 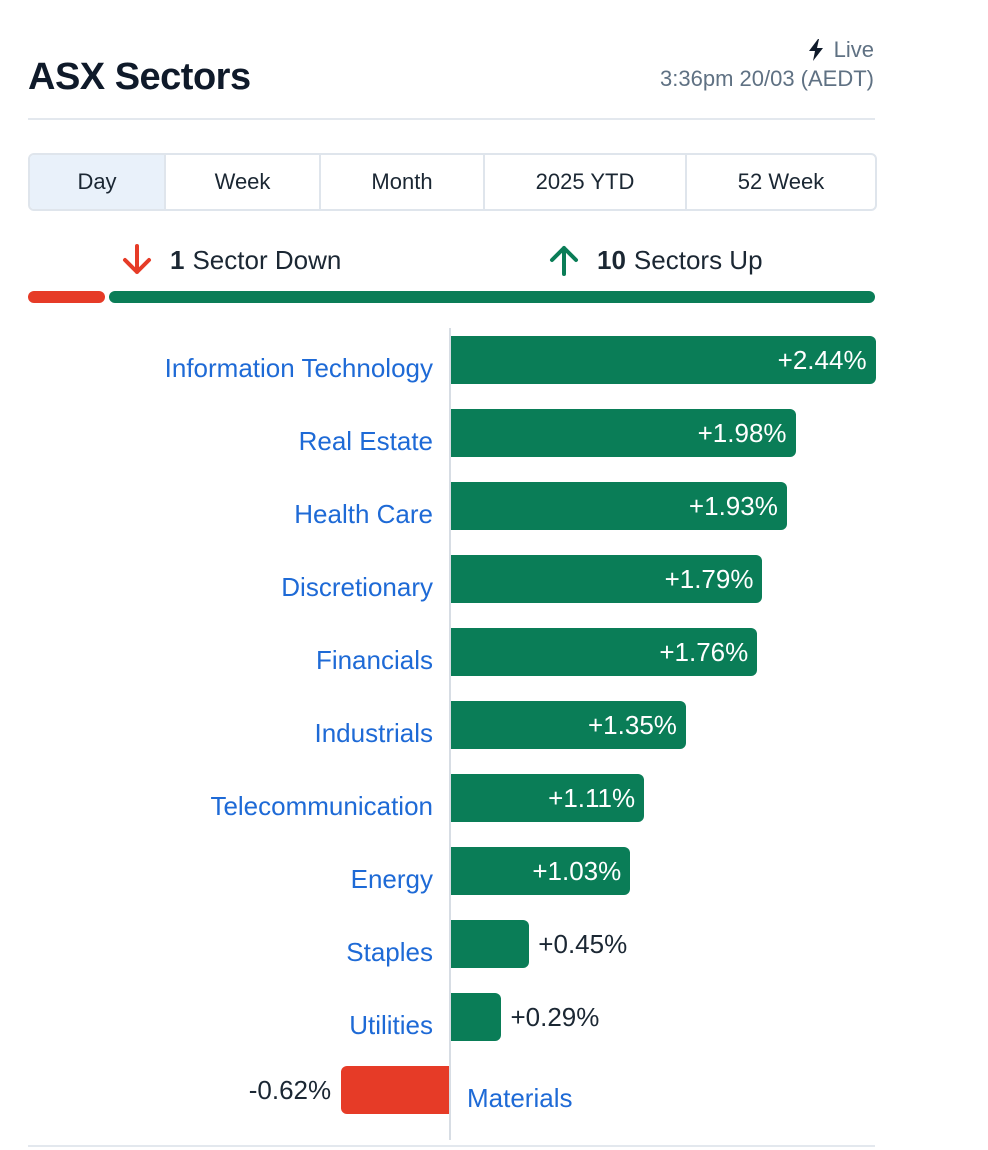 What do you see at coordinates (704, 652) in the screenshot?
I see `value-label: +1.76%` at bounding box center [704, 652].